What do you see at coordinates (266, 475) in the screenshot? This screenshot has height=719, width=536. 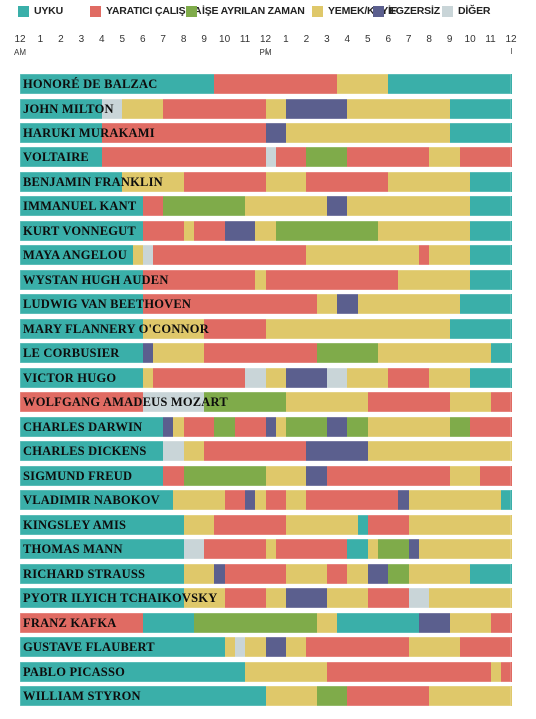 I see `routine-row: SIGMUND FREUD` at bounding box center [266, 475].